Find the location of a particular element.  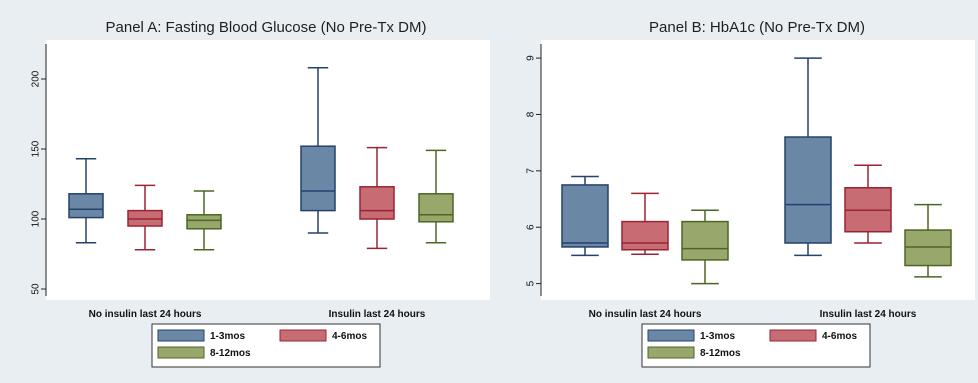

panel-a-y-tick-label: 50 is located at coordinates (36, 289).